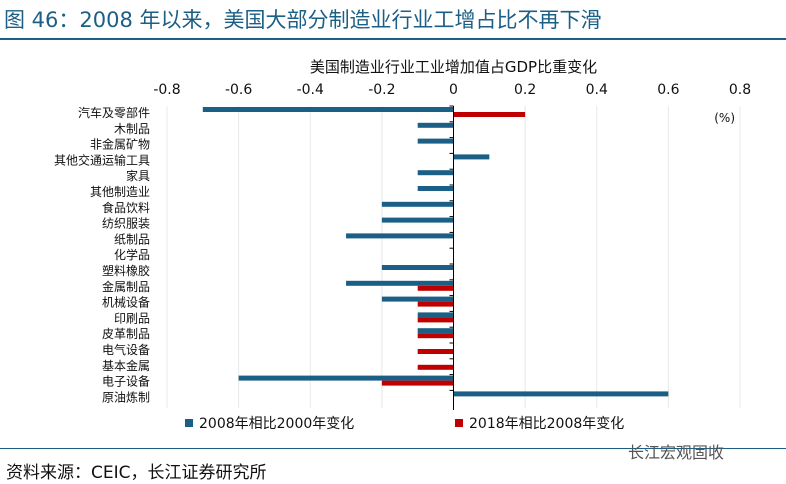  What do you see at coordinates (132, 129) in the screenshot?
I see `category-label: 木制品` at bounding box center [132, 129].